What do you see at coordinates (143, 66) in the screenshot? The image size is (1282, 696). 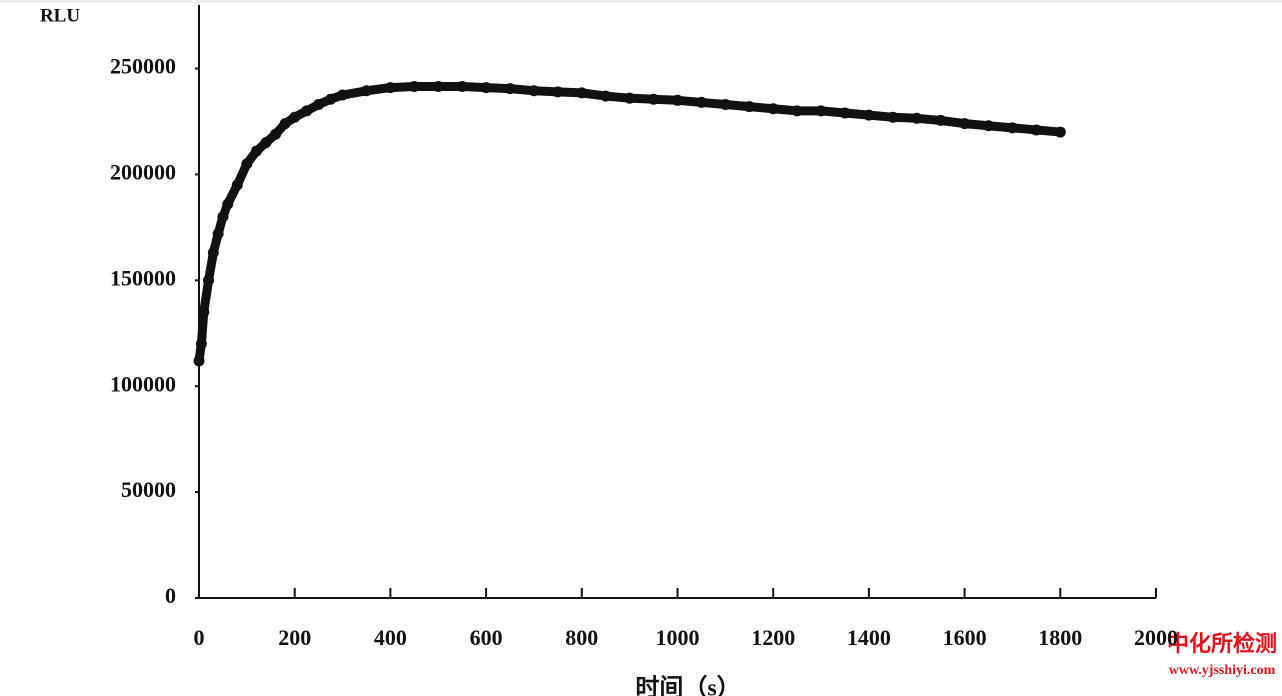 I see `y-tick-label: 250000` at bounding box center [143, 66].